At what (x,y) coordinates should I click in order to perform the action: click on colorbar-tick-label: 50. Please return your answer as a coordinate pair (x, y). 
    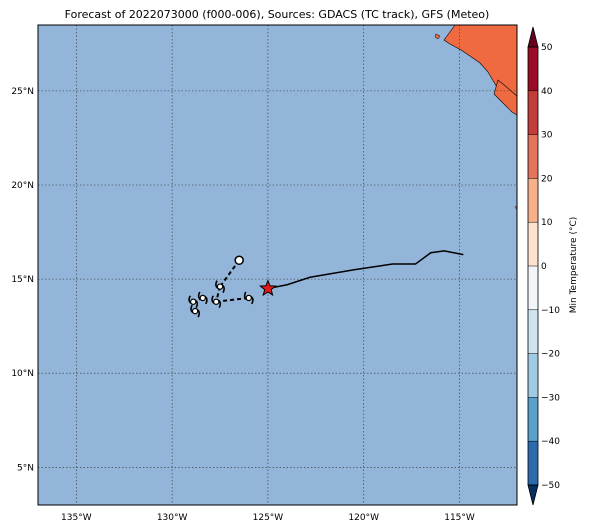
    Looking at the image, I should click on (547, 48).